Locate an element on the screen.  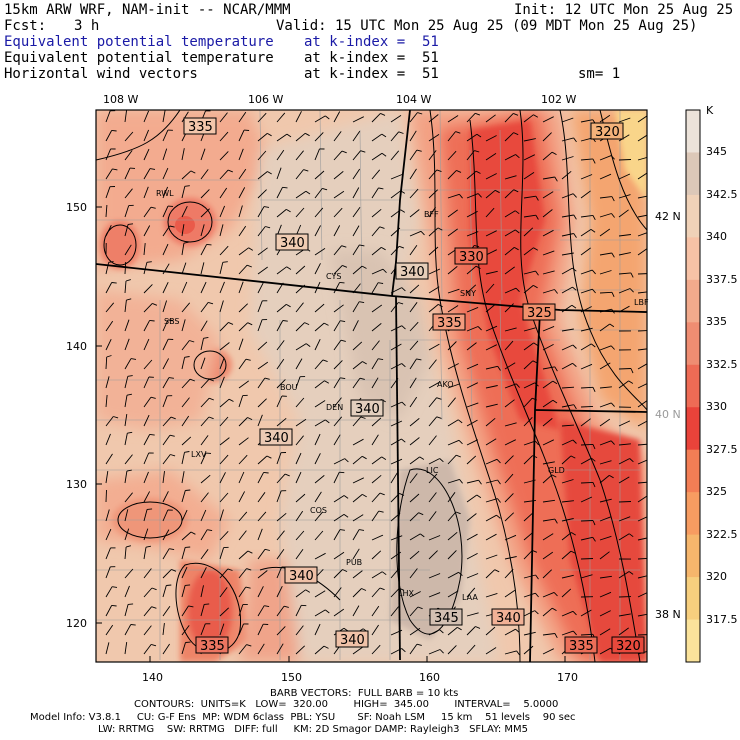
colorbar-unit: K is located at coordinates (710, 110).